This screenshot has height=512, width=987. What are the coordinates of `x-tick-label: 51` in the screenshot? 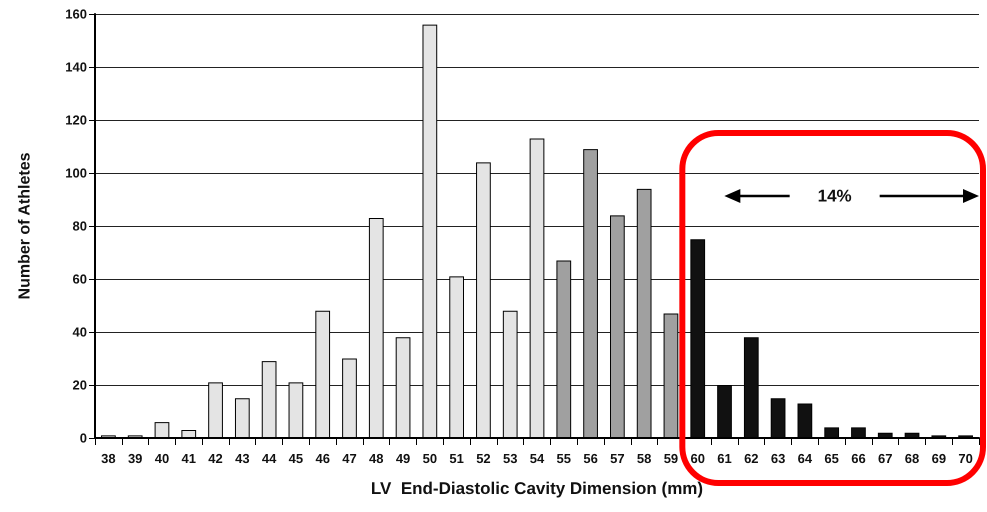 It's located at (456, 458).